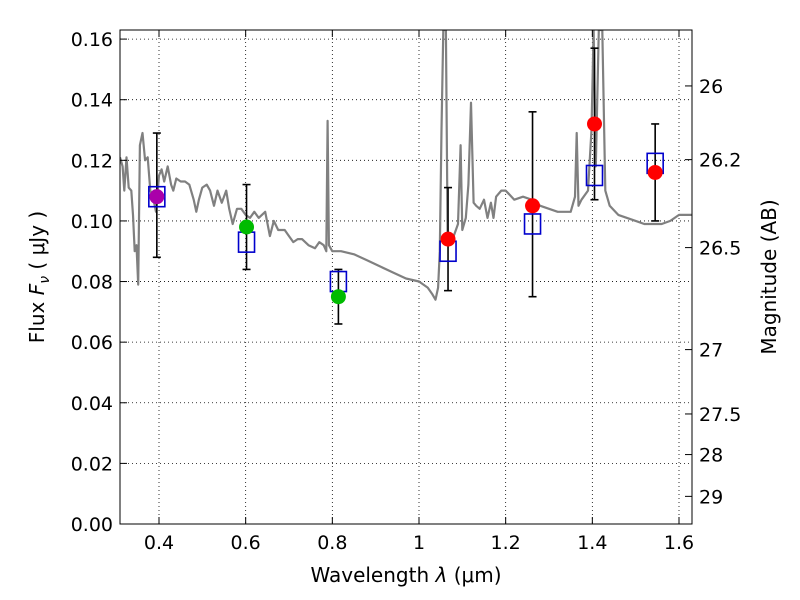  What do you see at coordinates (92, 161) in the screenshot?
I see `y-tick-label: 0.12` at bounding box center [92, 161].